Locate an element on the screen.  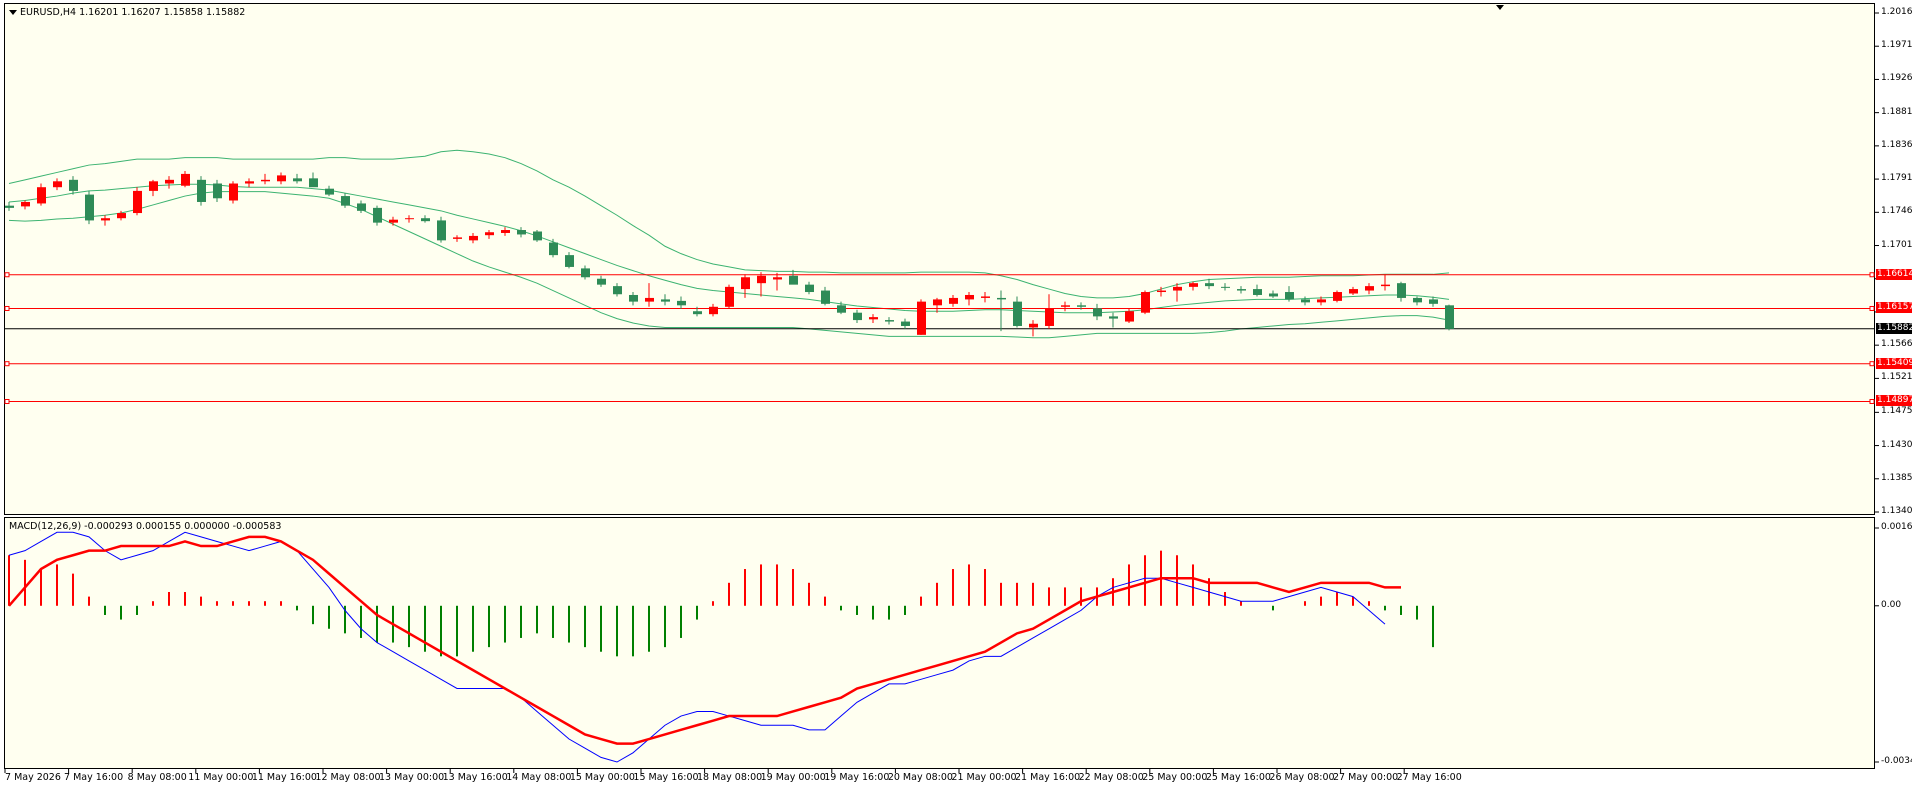
x-axis-label: 12 May 08:00 is located at coordinates (348, 777).